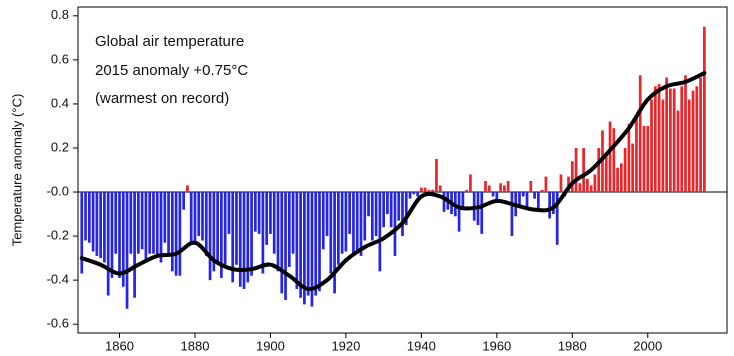 Image resolution: width=734 pixels, height=356 pixels. Describe the element at coordinates (60, 58) in the screenshot. I see `y-tick-label: 0.6` at that location.